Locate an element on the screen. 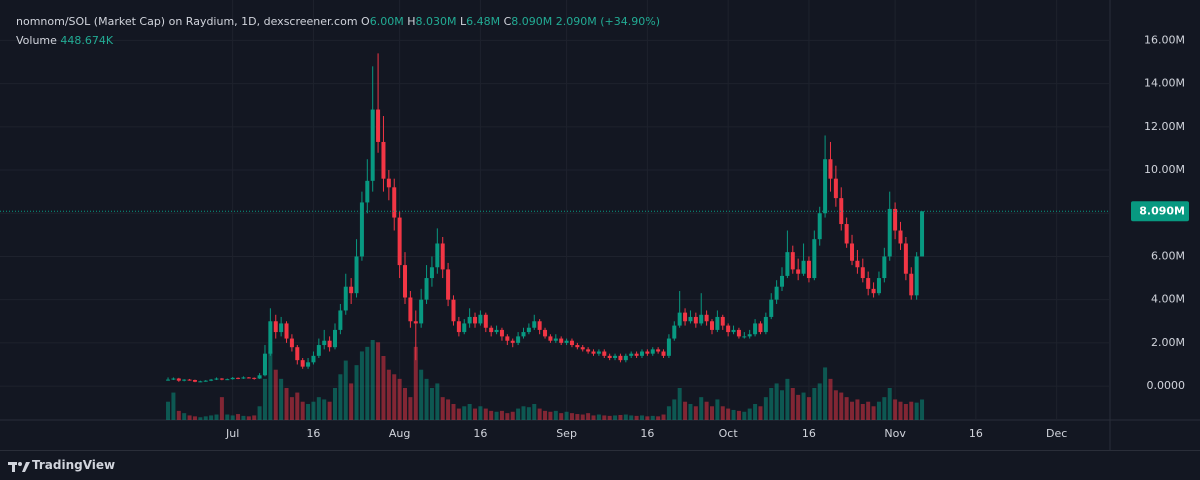  y-tick-label: 4.00M is located at coordinates (1168, 299).